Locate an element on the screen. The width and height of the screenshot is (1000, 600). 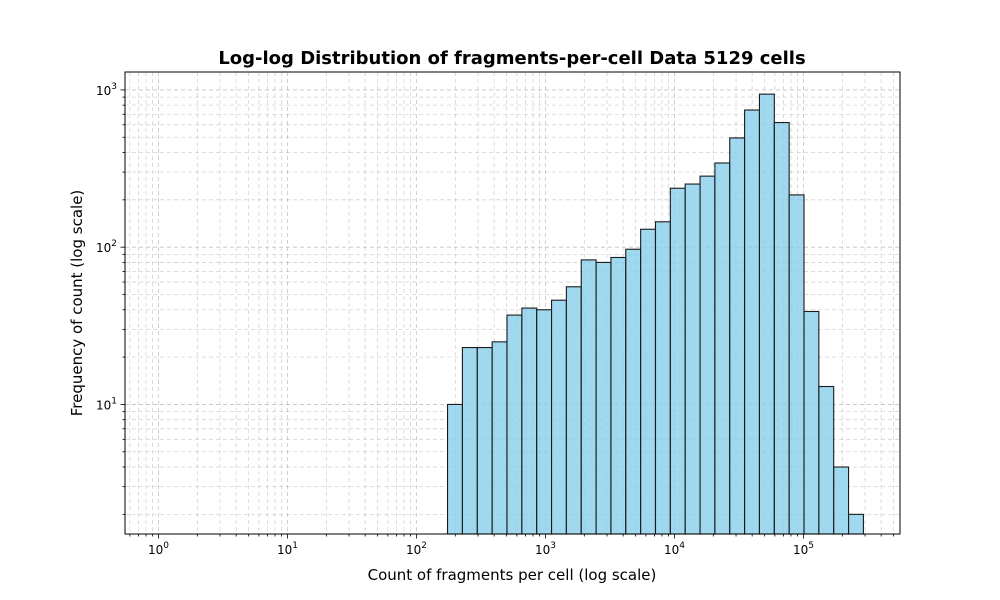
x-tick-label: 10¹ is located at coordinates (287, 549).